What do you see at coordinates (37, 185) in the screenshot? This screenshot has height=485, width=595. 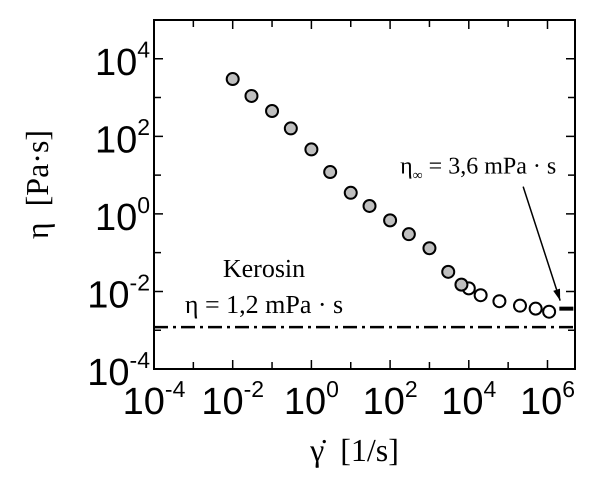 I see `y-axis-title: η [Pa·s]` at bounding box center [37, 185].